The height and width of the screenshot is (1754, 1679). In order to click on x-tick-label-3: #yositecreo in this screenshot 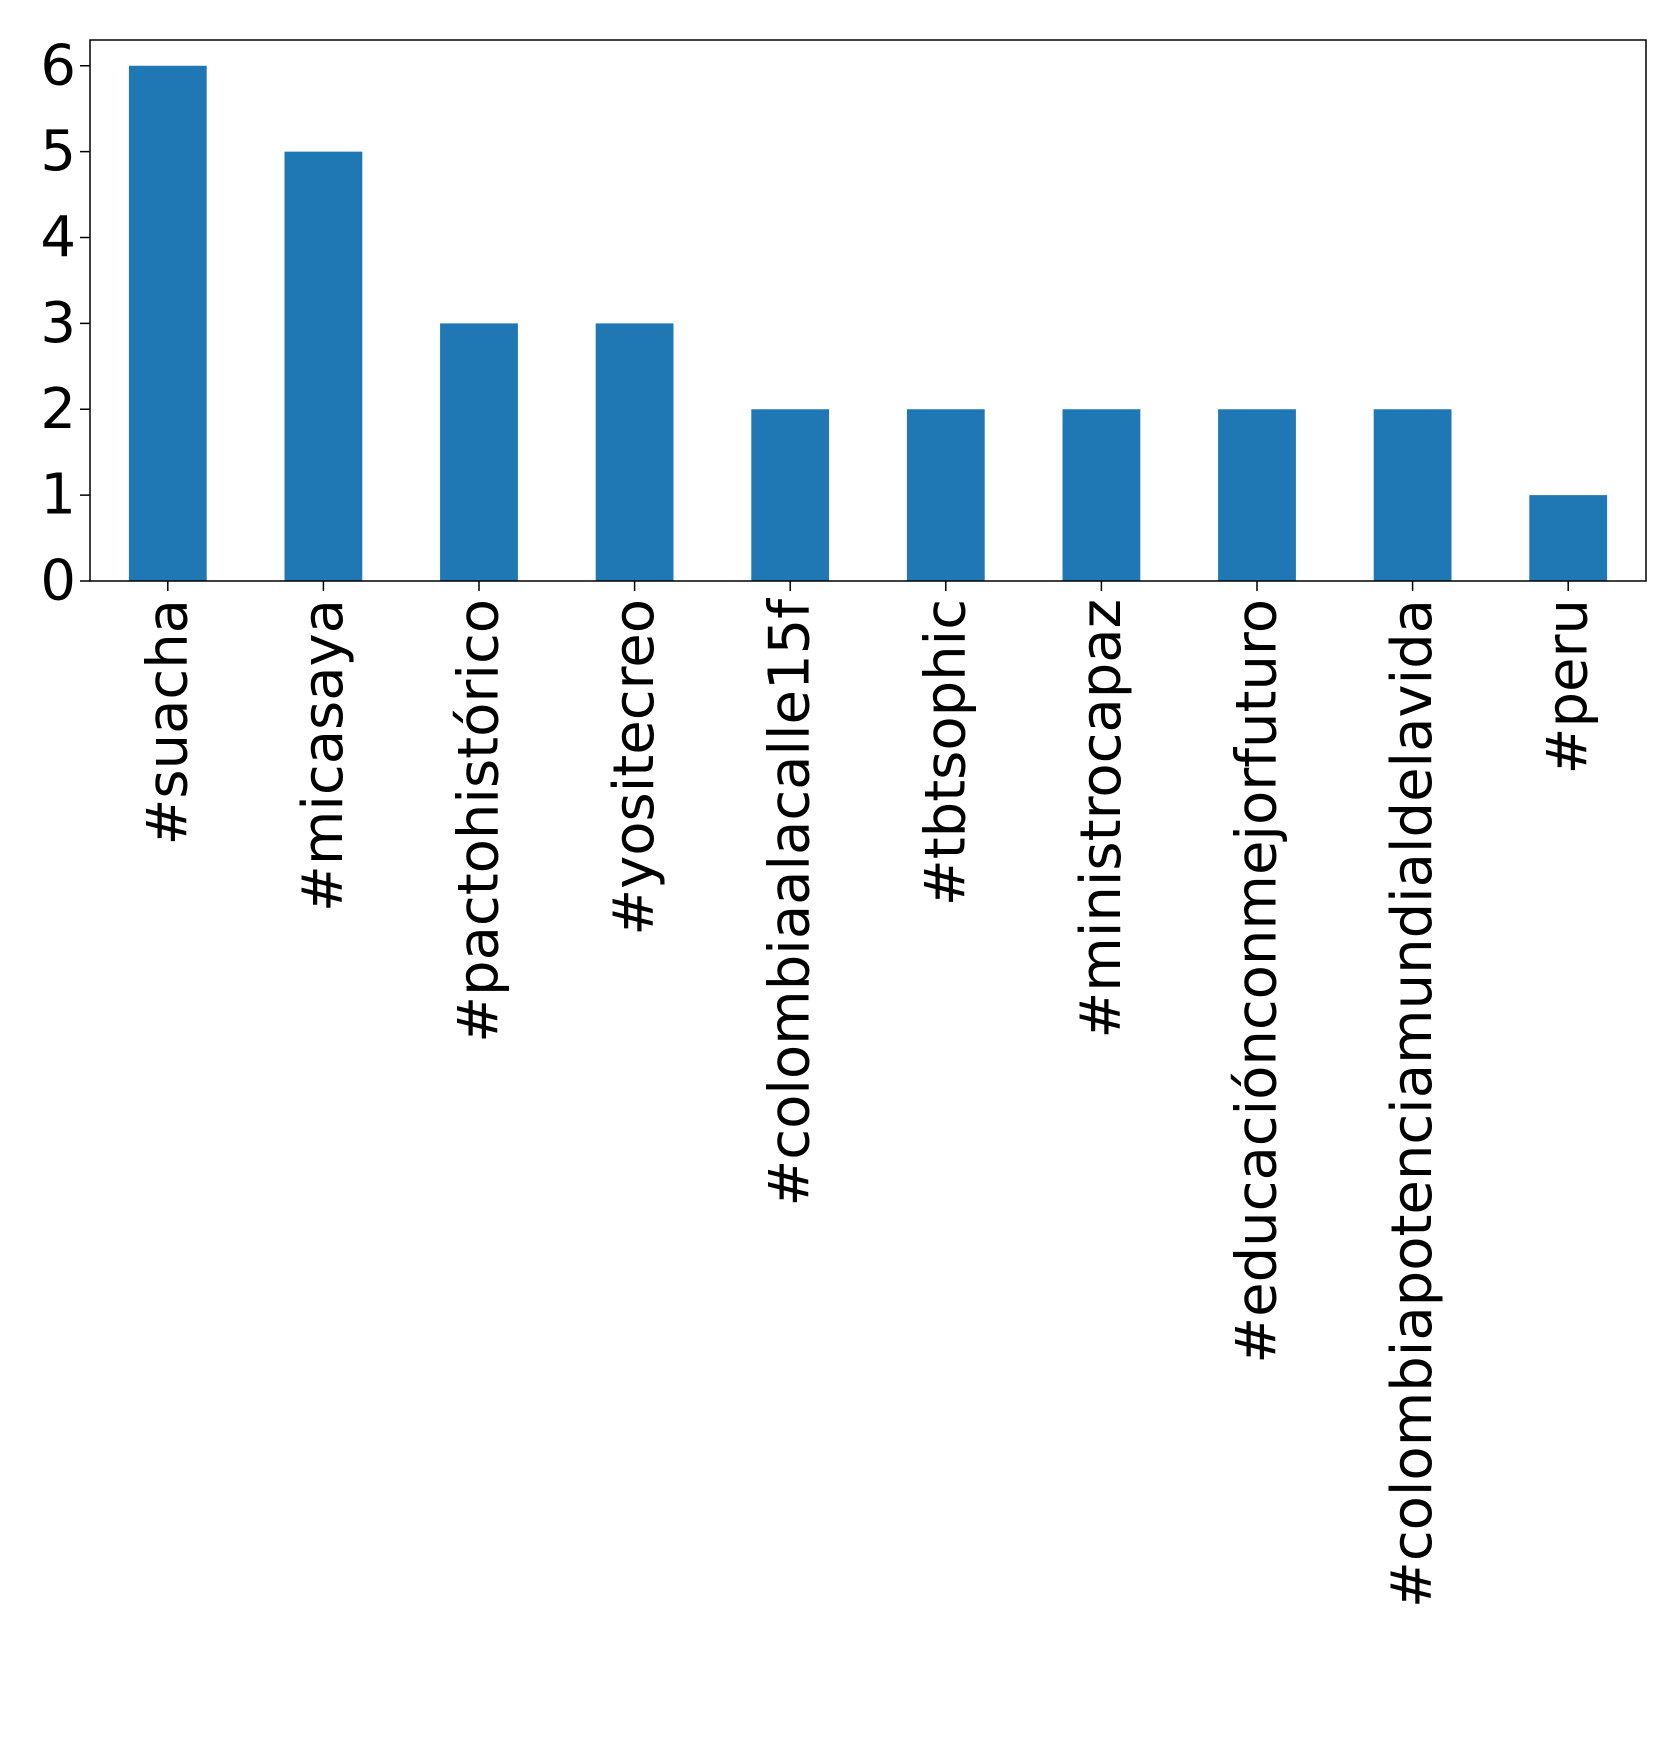, I will do `click(634, 767)`.